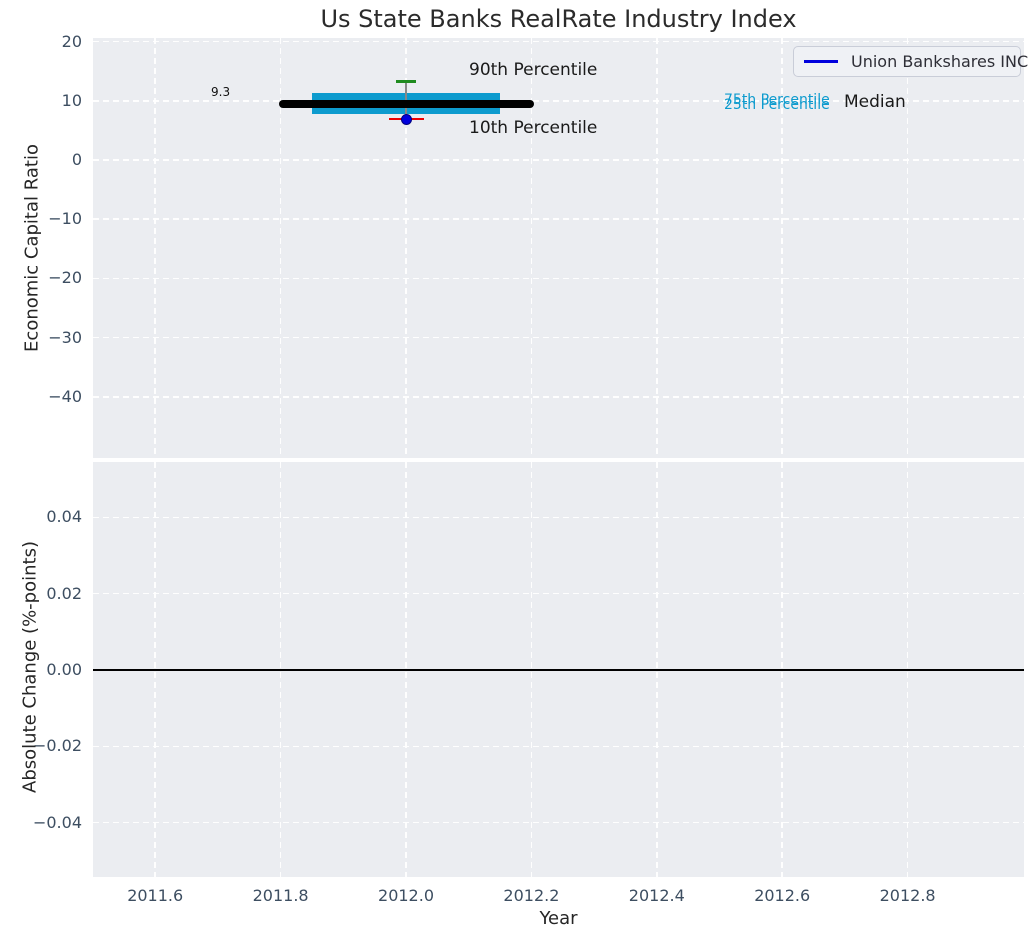  What do you see at coordinates (533, 70) in the screenshot?
I see `annotation-90th-percentile: 90th Percentile` at bounding box center [533, 70].